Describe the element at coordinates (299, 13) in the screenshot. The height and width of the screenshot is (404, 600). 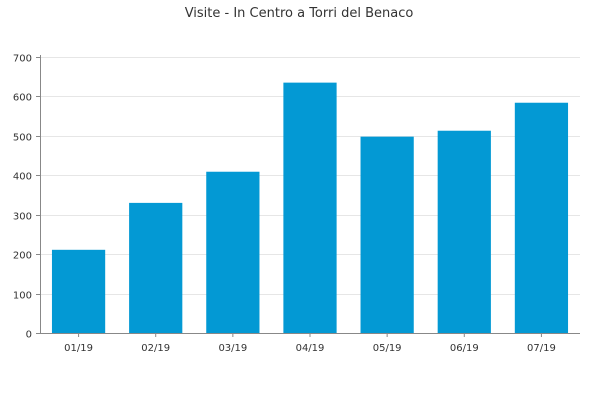
I see `chart-title: Visite - In Centro a Torri del Benaco` at that location.